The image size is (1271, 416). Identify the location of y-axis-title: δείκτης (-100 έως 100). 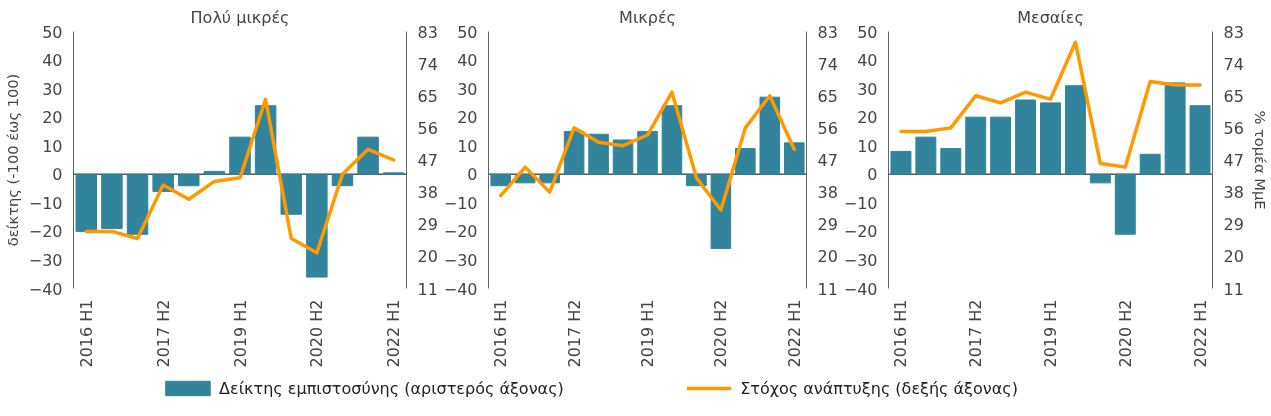
(12, 160).